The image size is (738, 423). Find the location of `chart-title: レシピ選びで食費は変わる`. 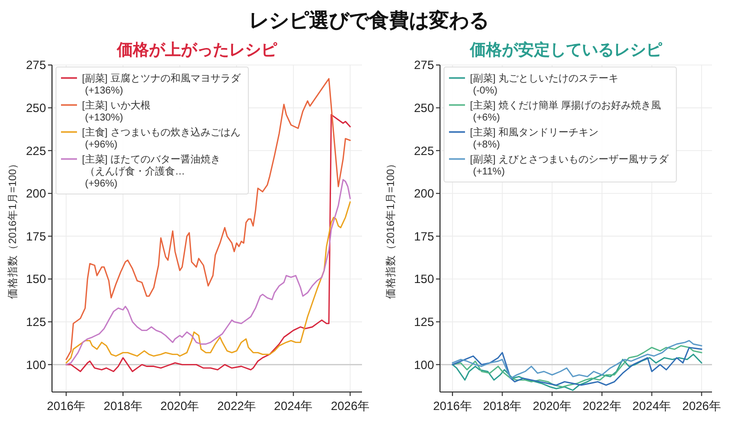

chart-title: レシピ選びで食費は変わる is located at coordinates (369, 20).